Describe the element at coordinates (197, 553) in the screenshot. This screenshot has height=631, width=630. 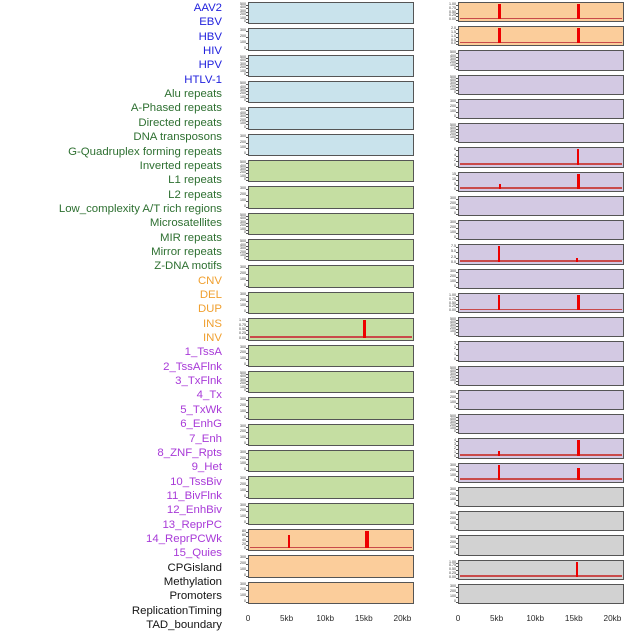
I see `row-label-15-quies: 15_Quies` at that location.